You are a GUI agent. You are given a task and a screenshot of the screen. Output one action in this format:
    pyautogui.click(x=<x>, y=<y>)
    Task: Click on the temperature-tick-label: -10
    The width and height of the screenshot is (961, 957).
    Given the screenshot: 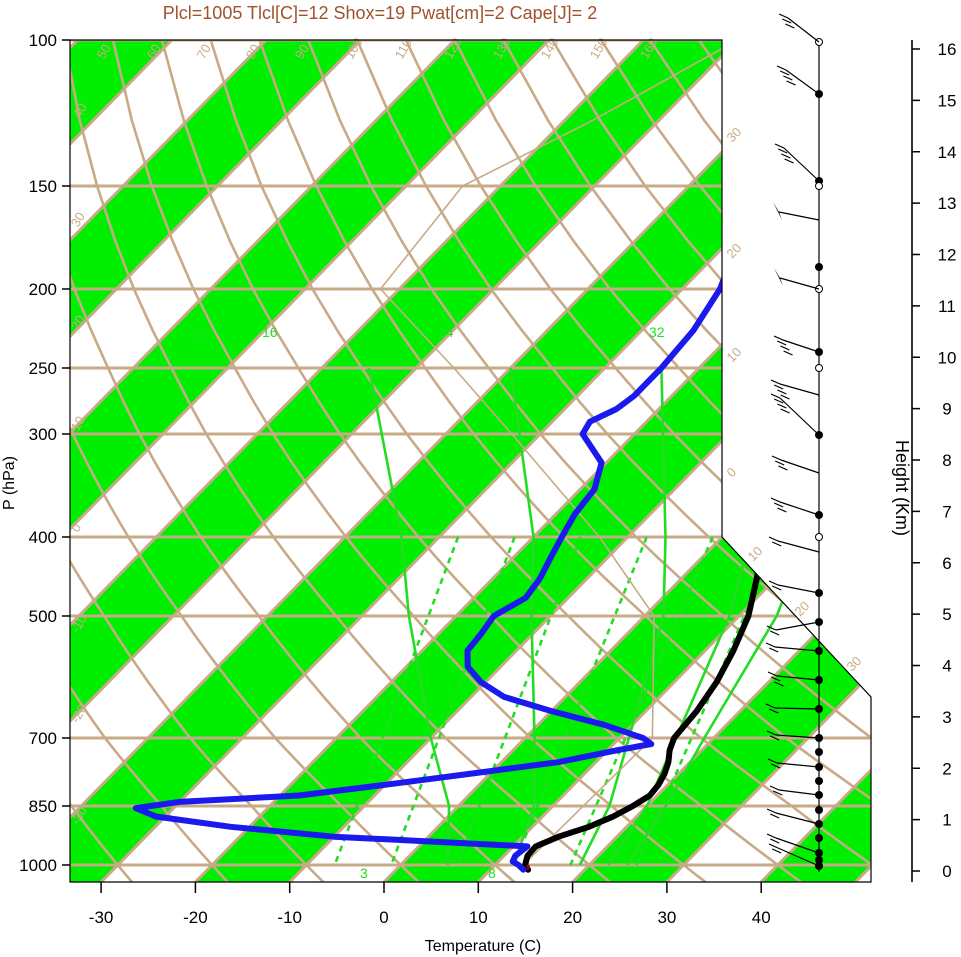 What is the action you would take?
    pyautogui.click(x=289, y=917)
    